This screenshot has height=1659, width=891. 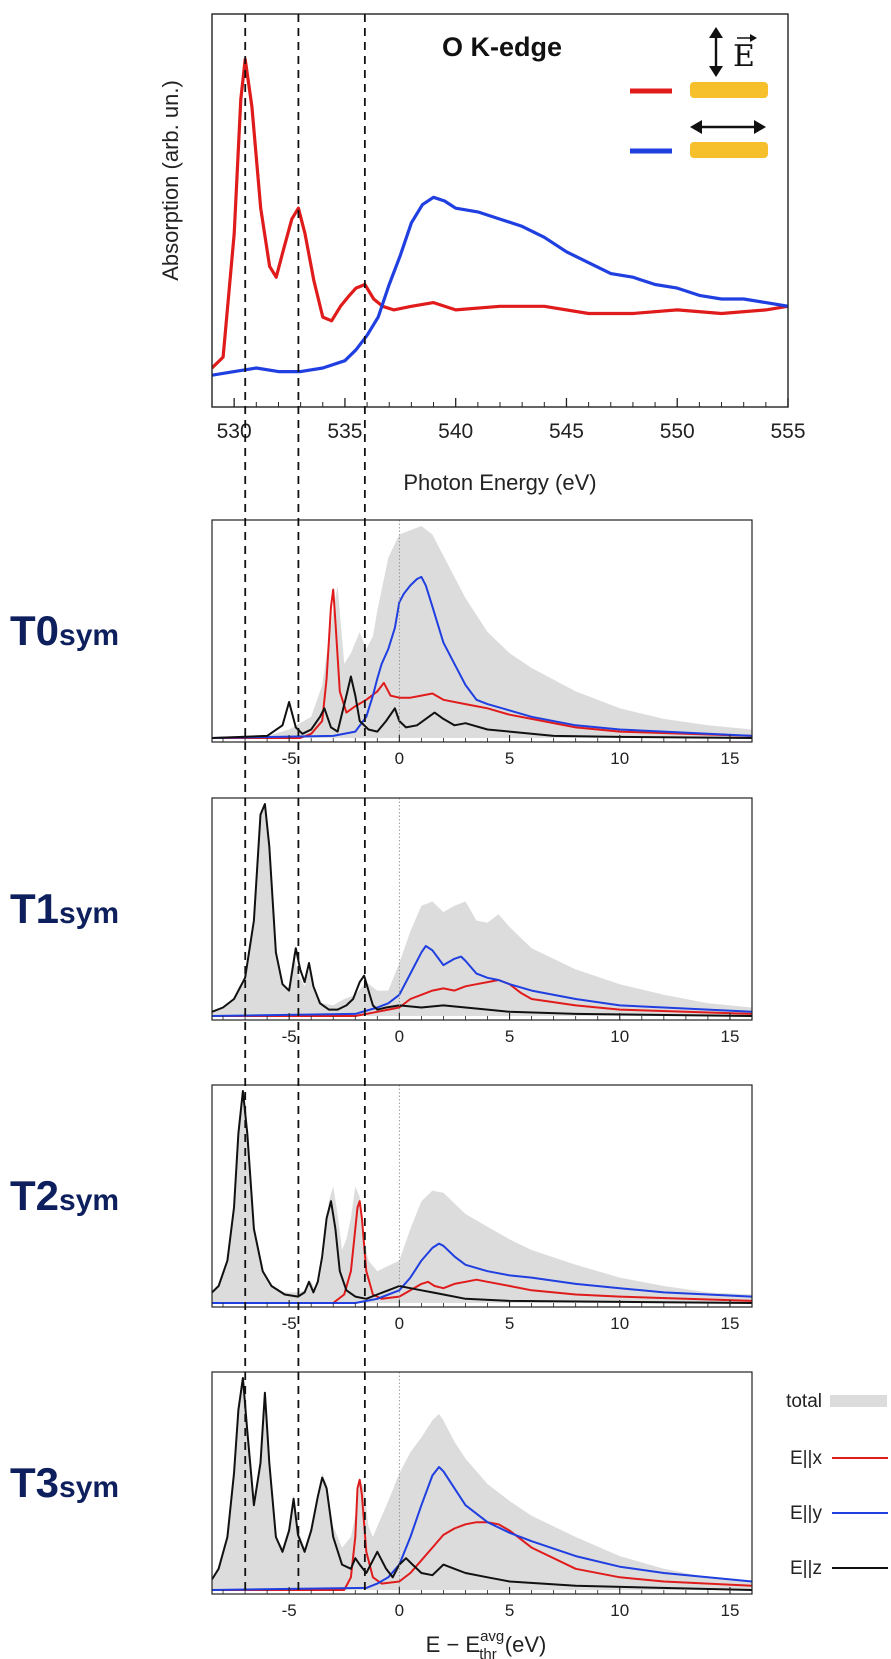 I want to click on panel-label: T2sym, so click(x=64, y=1195).